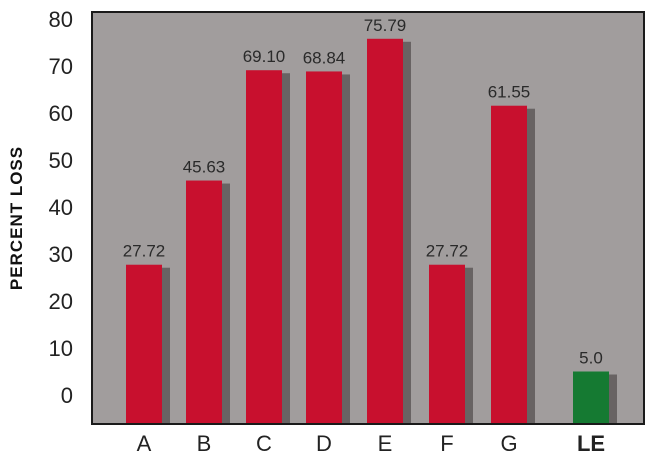 This screenshot has height=459, width=651. What do you see at coordinates (204, 167) in the screenshot?
I see `data-label-b: 45.63` at bounding box center [204, 167].